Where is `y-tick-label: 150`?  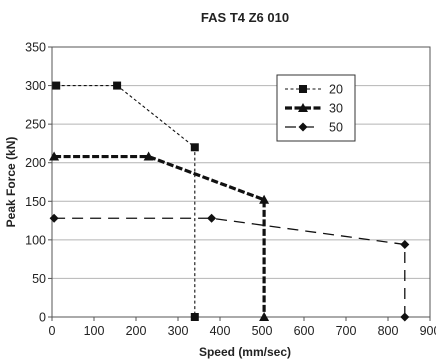
y-tick-label: 150 is located at coordinates (35, 202).